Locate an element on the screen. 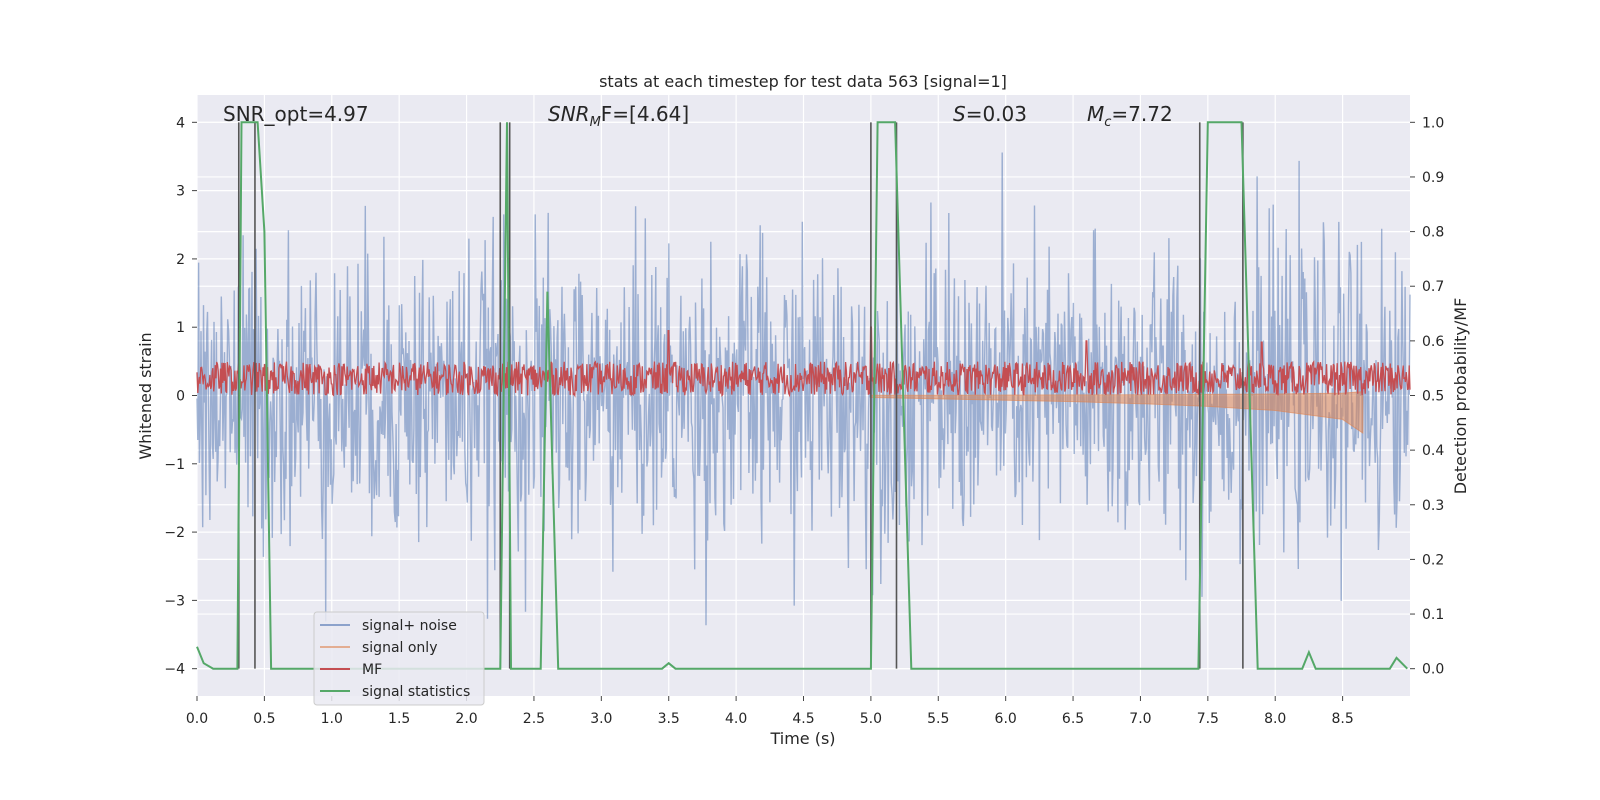 This screenshot has width=1600, height=800. x-tick-label: 2.0 is located at coordinates (466, 719).